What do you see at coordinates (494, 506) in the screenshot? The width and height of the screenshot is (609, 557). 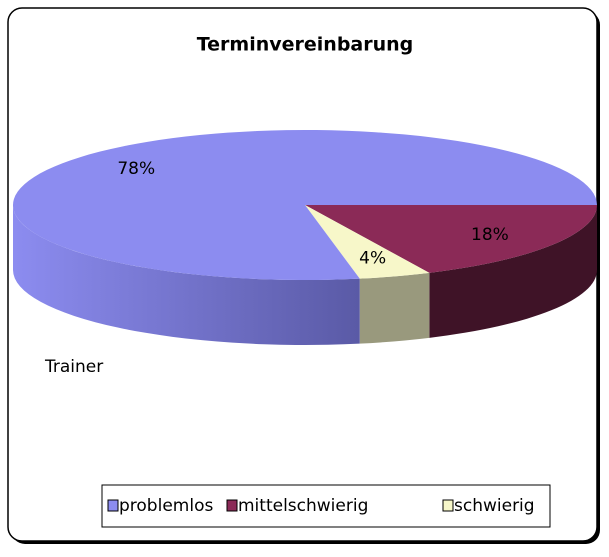 I see `legend-label: schwierig` at bounding box center [494, 506].